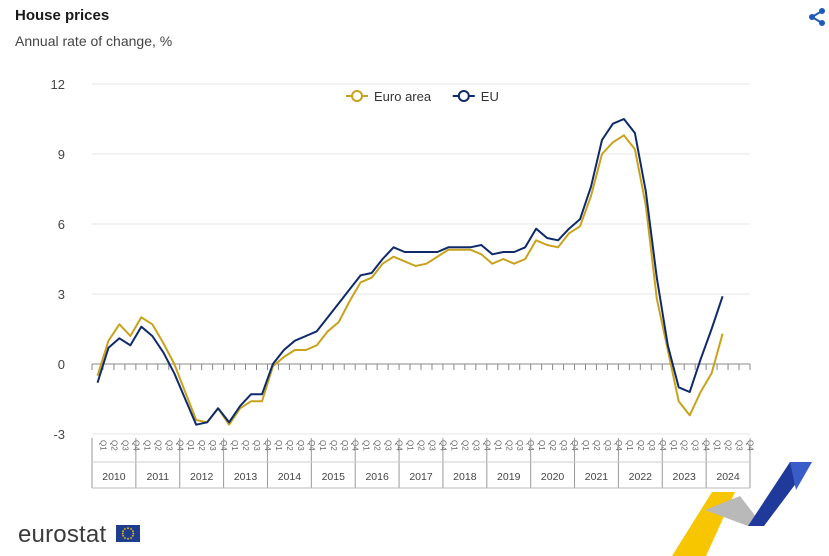  What do you see at coordinates (61, 364) in the screenshot?
I see `y-tick-label: 0` at bounding box center [61, 364].